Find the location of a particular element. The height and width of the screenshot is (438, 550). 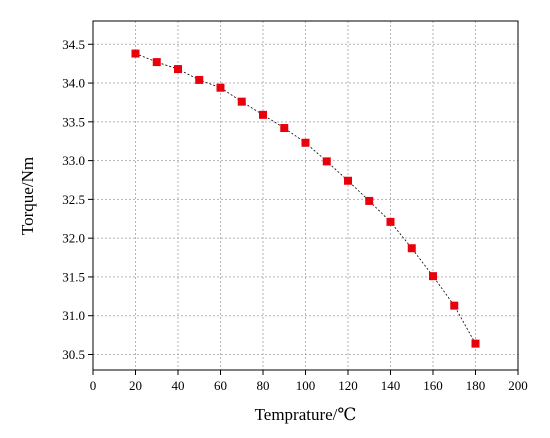

x-tick-label: 180 is located at coordinates (476, 385).